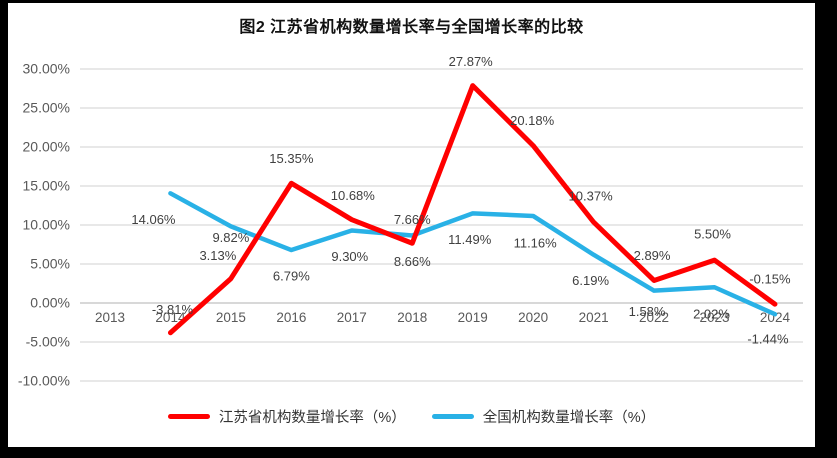 This screenshot has width=837, height=458. What do you see at coordinates (471, 61) in the screenshot?
I see `data-label: 27.87%` at bounding box center [471, 61].